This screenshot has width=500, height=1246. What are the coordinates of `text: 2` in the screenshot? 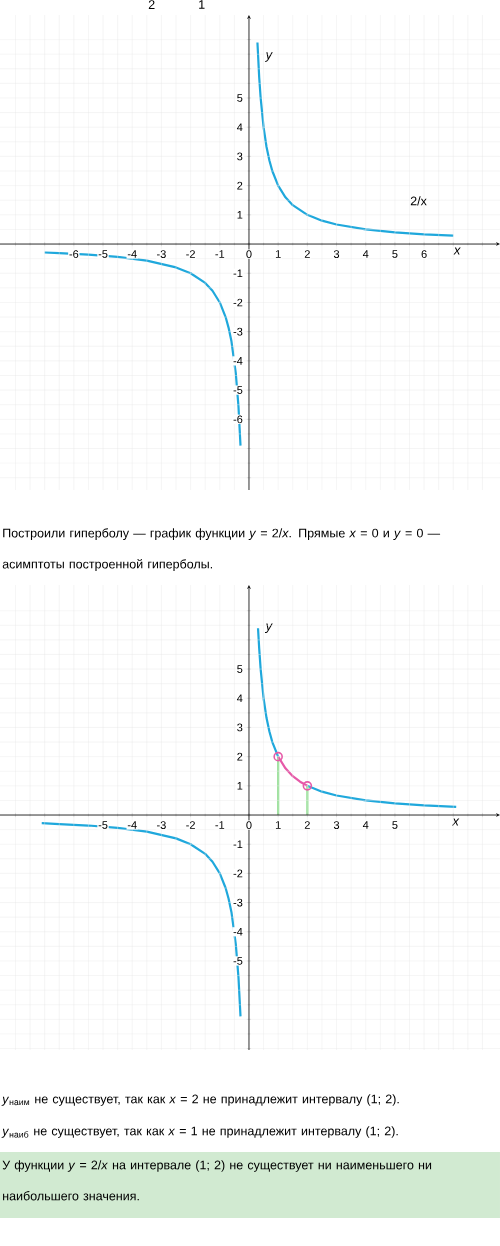 It's located at (151, 4).